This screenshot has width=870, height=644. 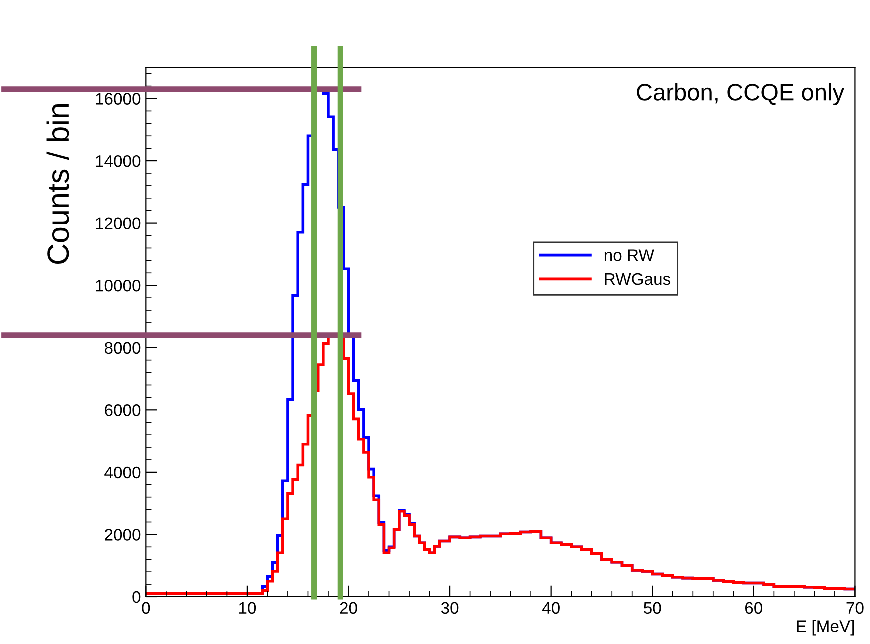 What do you see at coordinates (754, 608) in the screenshot?
I see `x-tick-label: 60` at bounding box center [754, 608].